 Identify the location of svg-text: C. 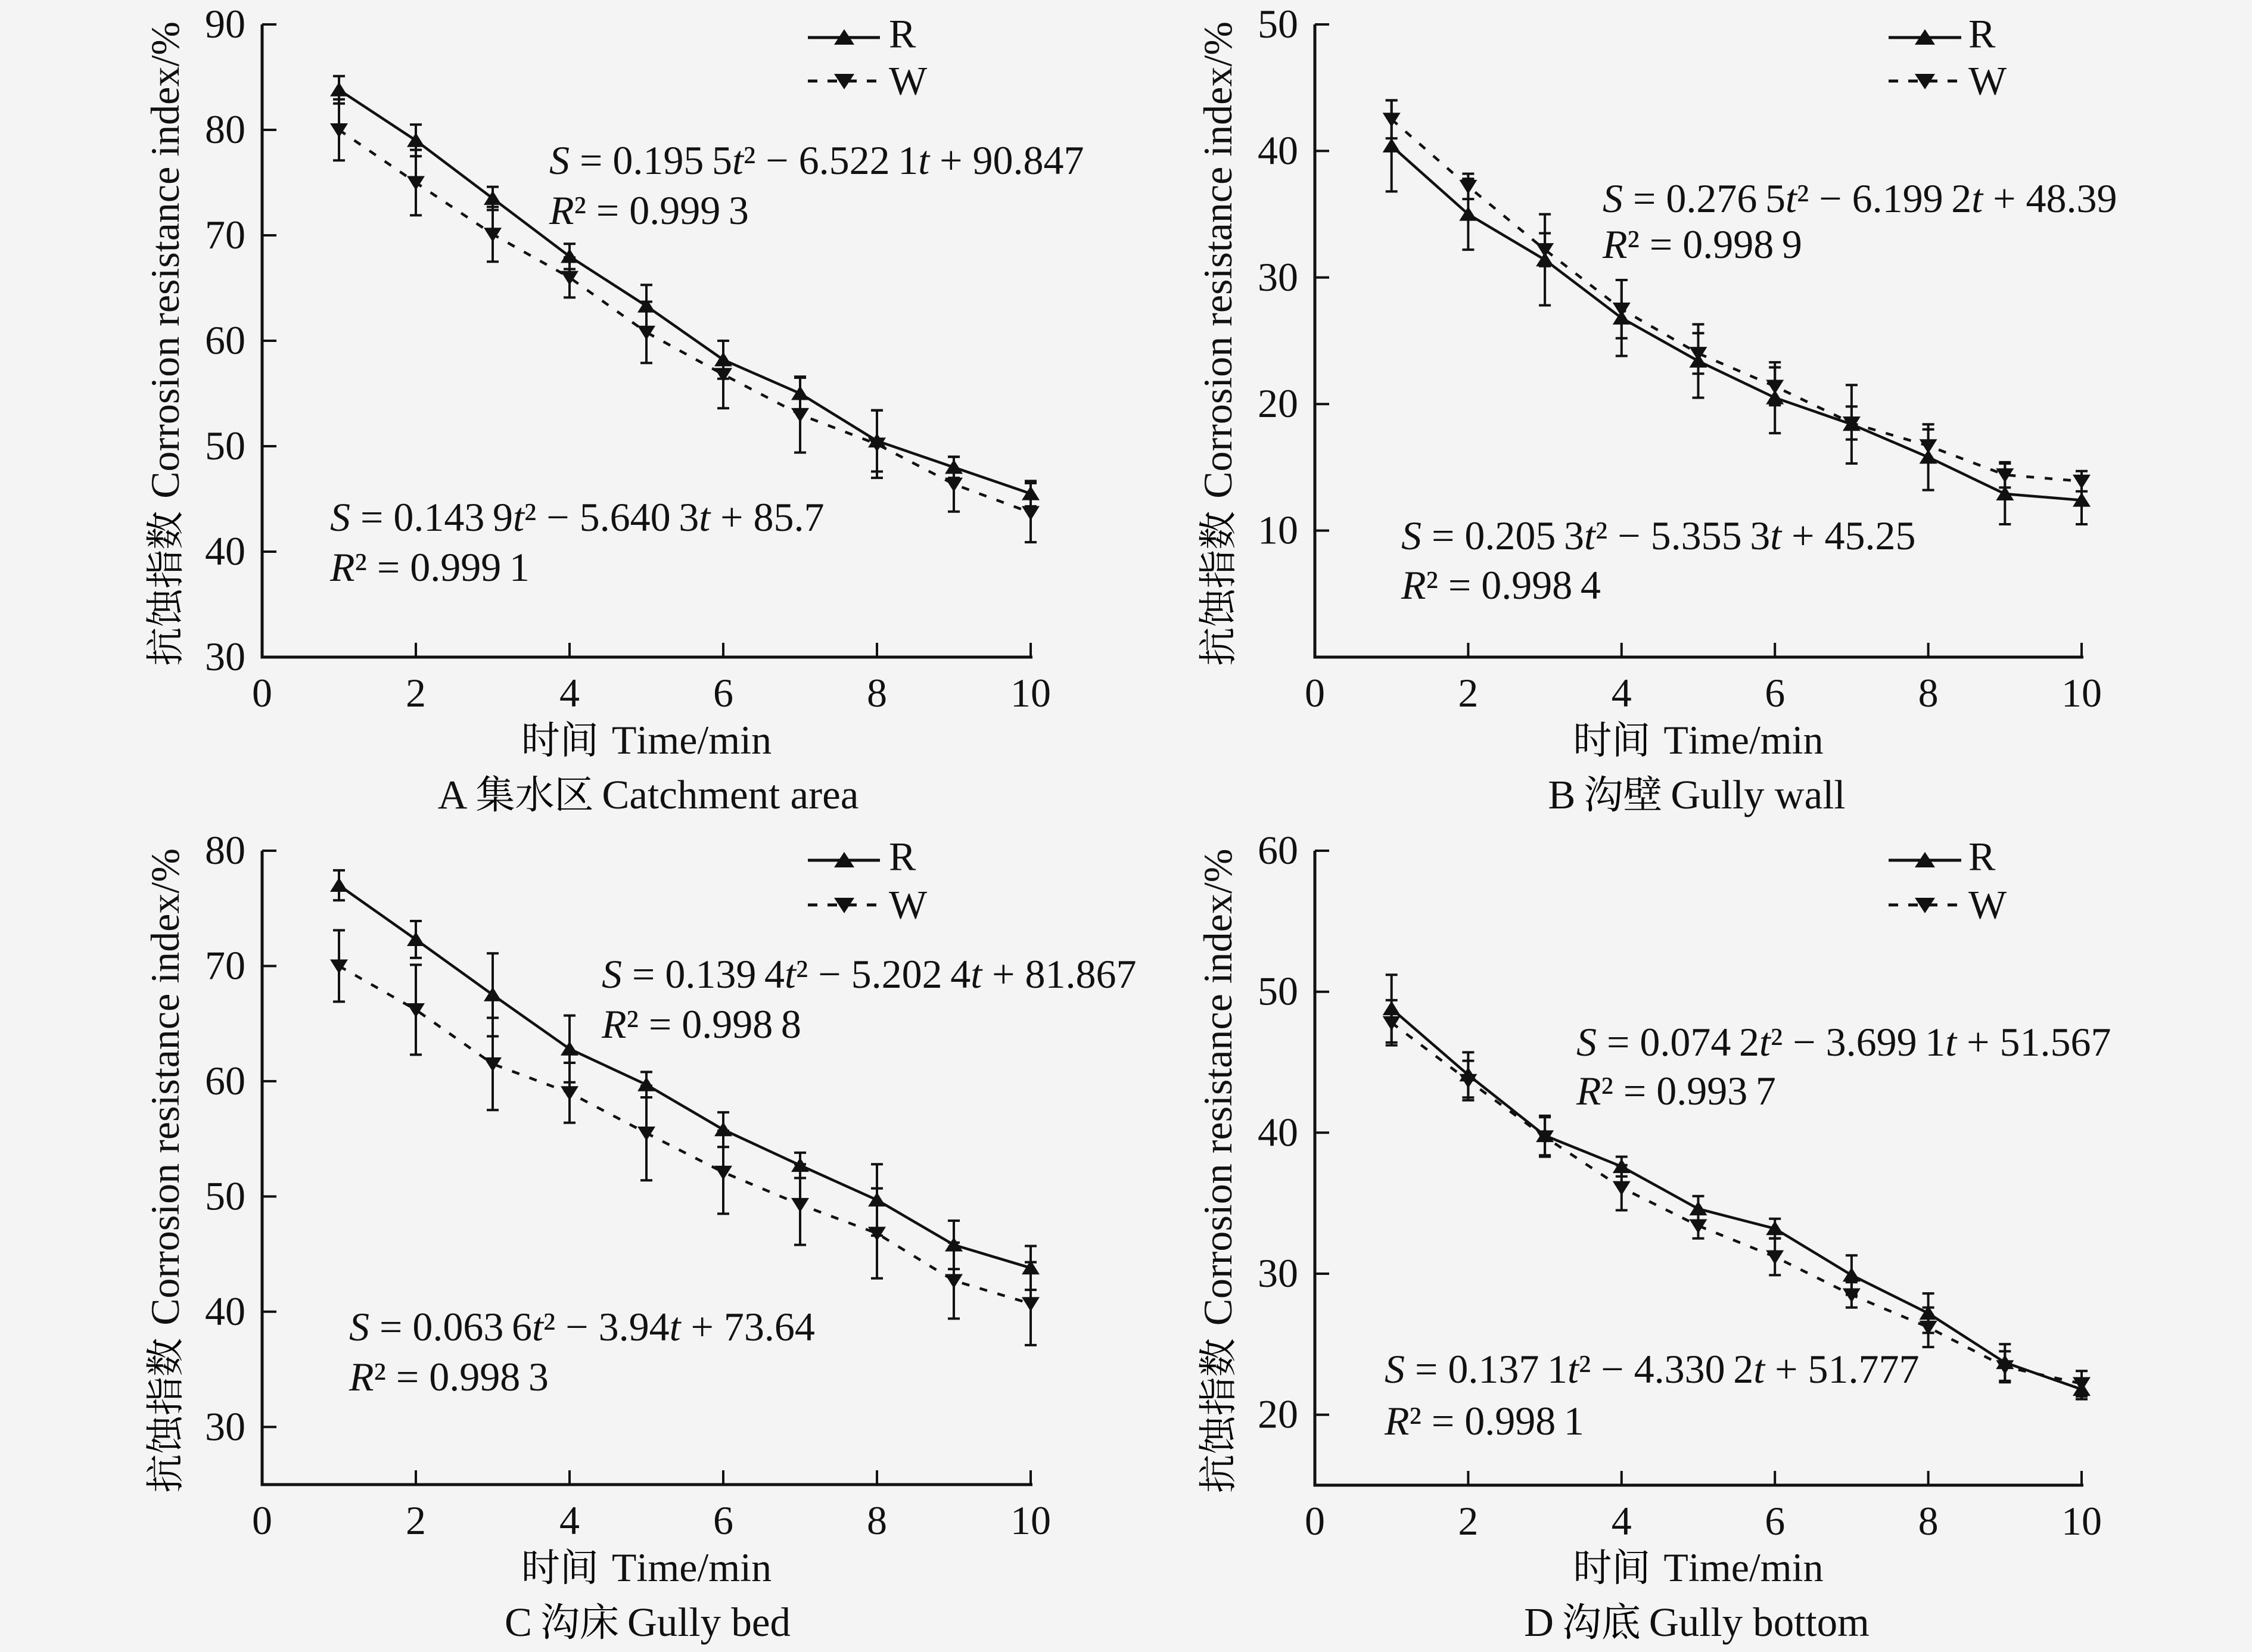
(518, 1622).